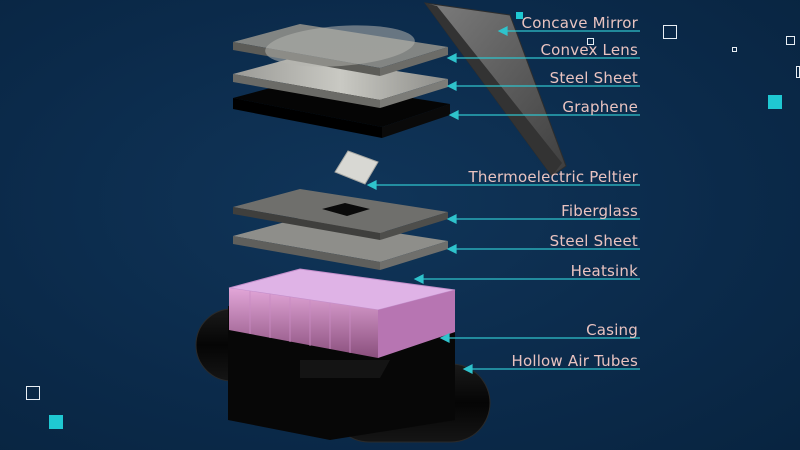 This screenshot has height=450, width=800. I want to click on concave-mirror-shape, so click(495, 89).